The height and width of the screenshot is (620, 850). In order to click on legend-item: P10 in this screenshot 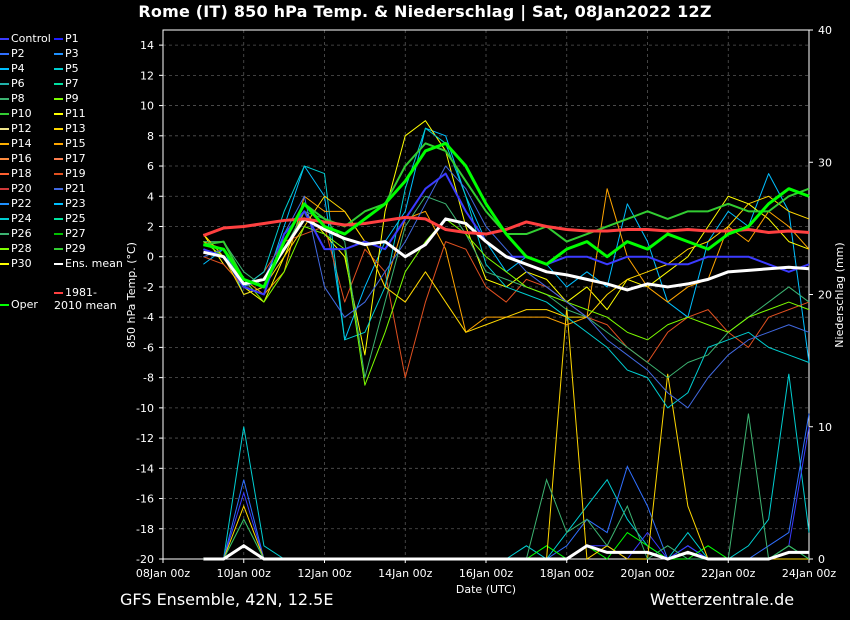, I will do `click(16, 113)`.